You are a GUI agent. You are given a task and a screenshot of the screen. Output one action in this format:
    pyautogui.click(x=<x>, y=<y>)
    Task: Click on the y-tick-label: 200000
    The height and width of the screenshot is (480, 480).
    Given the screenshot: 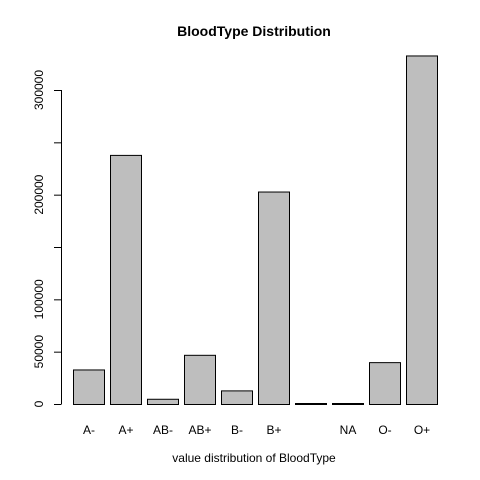 What is the action you would take?
    pyautogui.click(x=39, y=194)
    